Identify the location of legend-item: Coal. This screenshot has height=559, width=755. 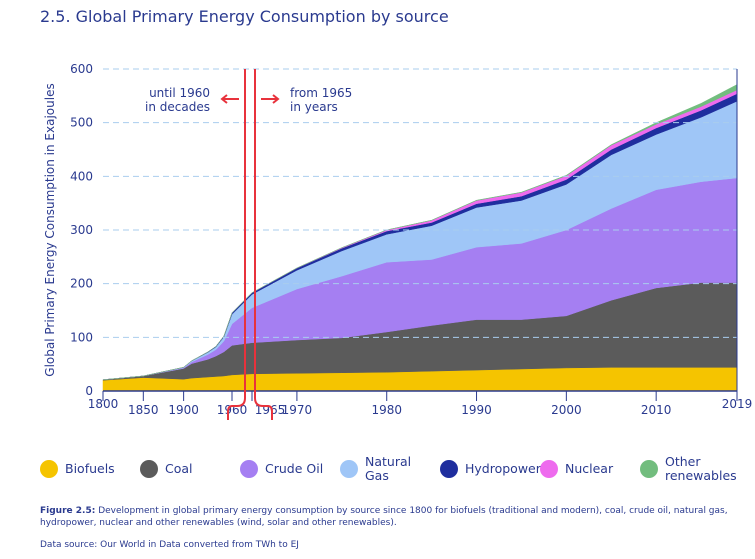
(190, 469).